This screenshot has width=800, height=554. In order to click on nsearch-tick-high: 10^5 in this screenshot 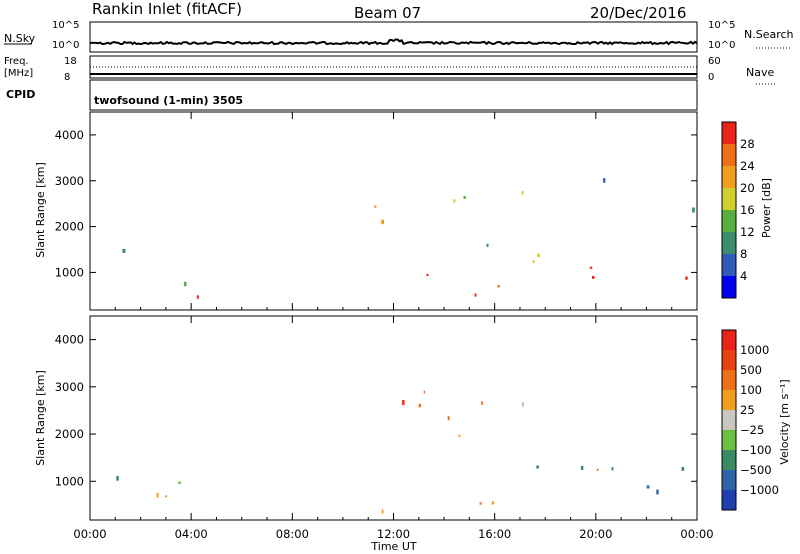, I will do `click(721, 25)`.